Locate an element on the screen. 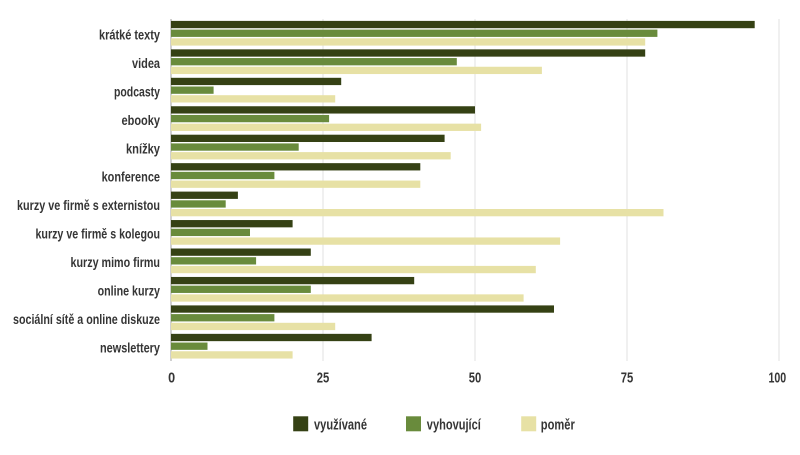  svg-text: kurzy mimo firmu is located at coordinates (116, 262).